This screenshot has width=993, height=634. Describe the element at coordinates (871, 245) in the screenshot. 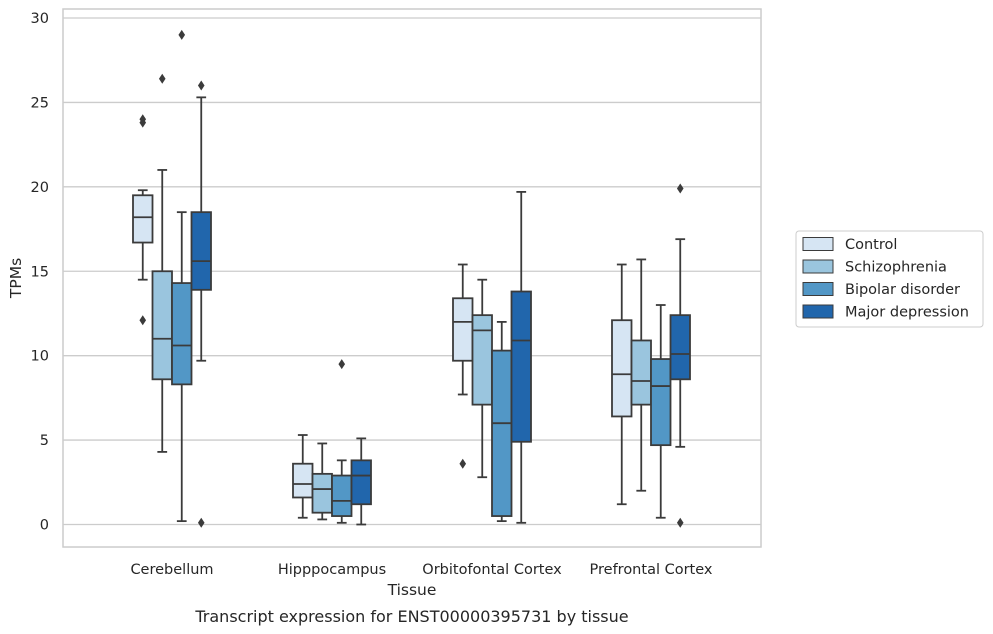

I see `legend-label: Control` at that location.